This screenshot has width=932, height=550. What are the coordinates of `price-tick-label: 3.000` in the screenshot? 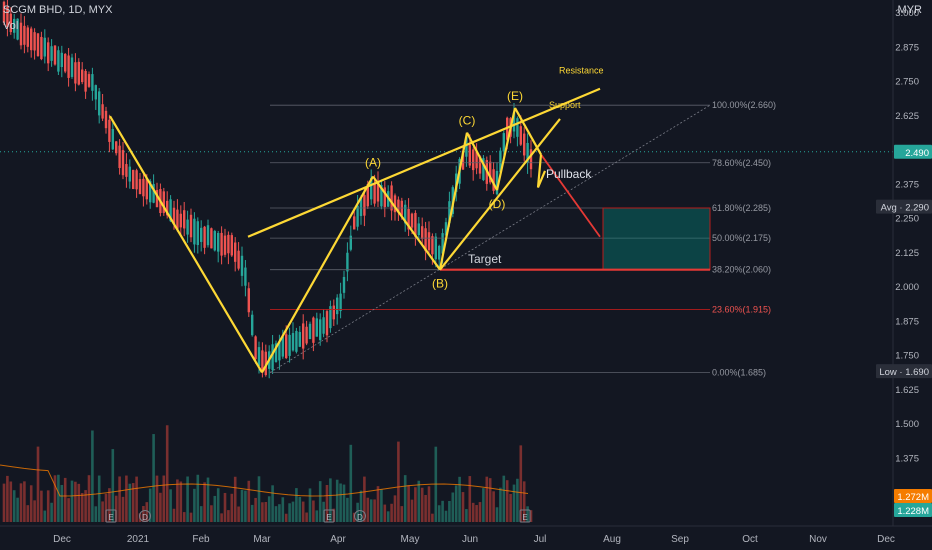 It's located at (907, 13).